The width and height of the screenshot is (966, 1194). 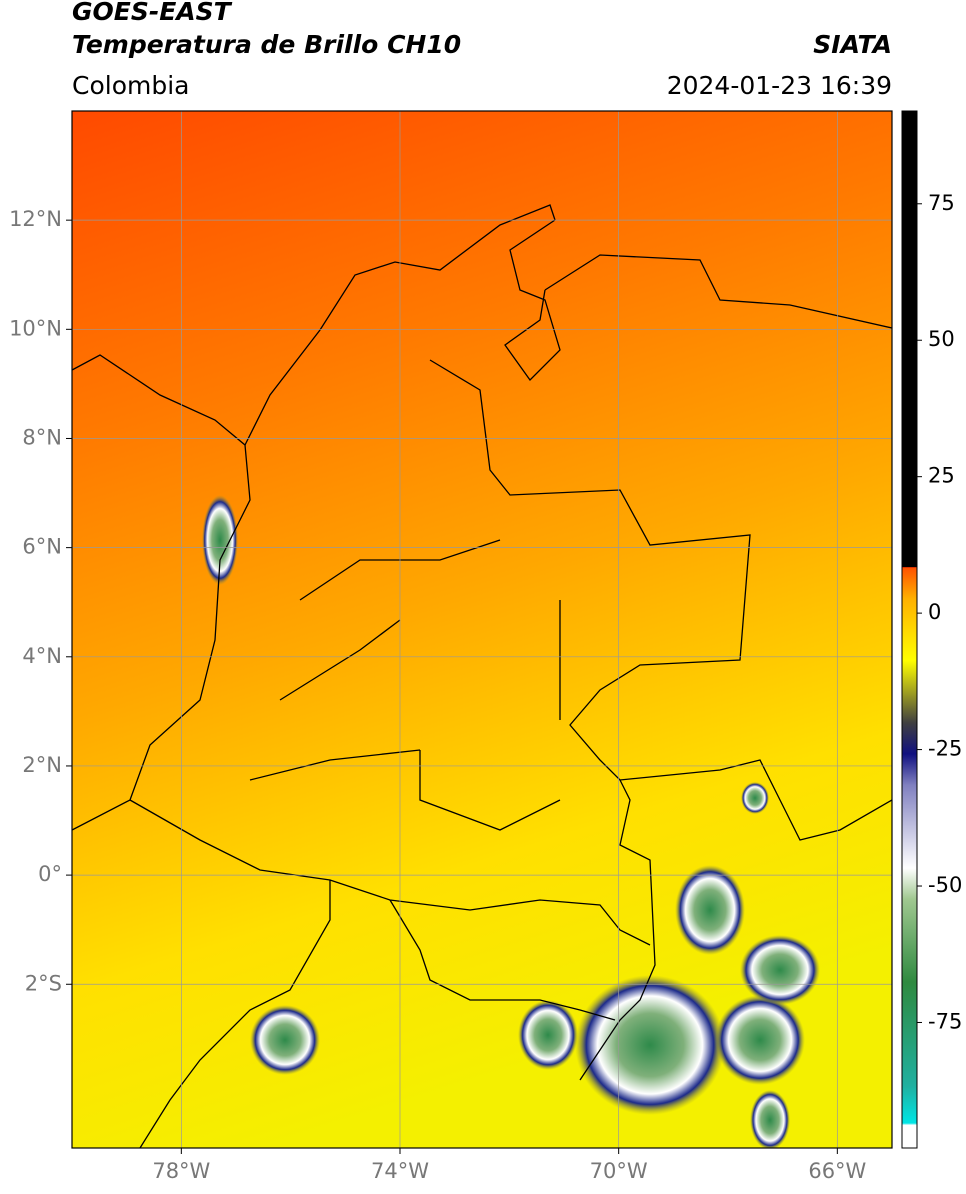 I want to click on x-tick-label: 70°W, so click(x=619, y=1171).